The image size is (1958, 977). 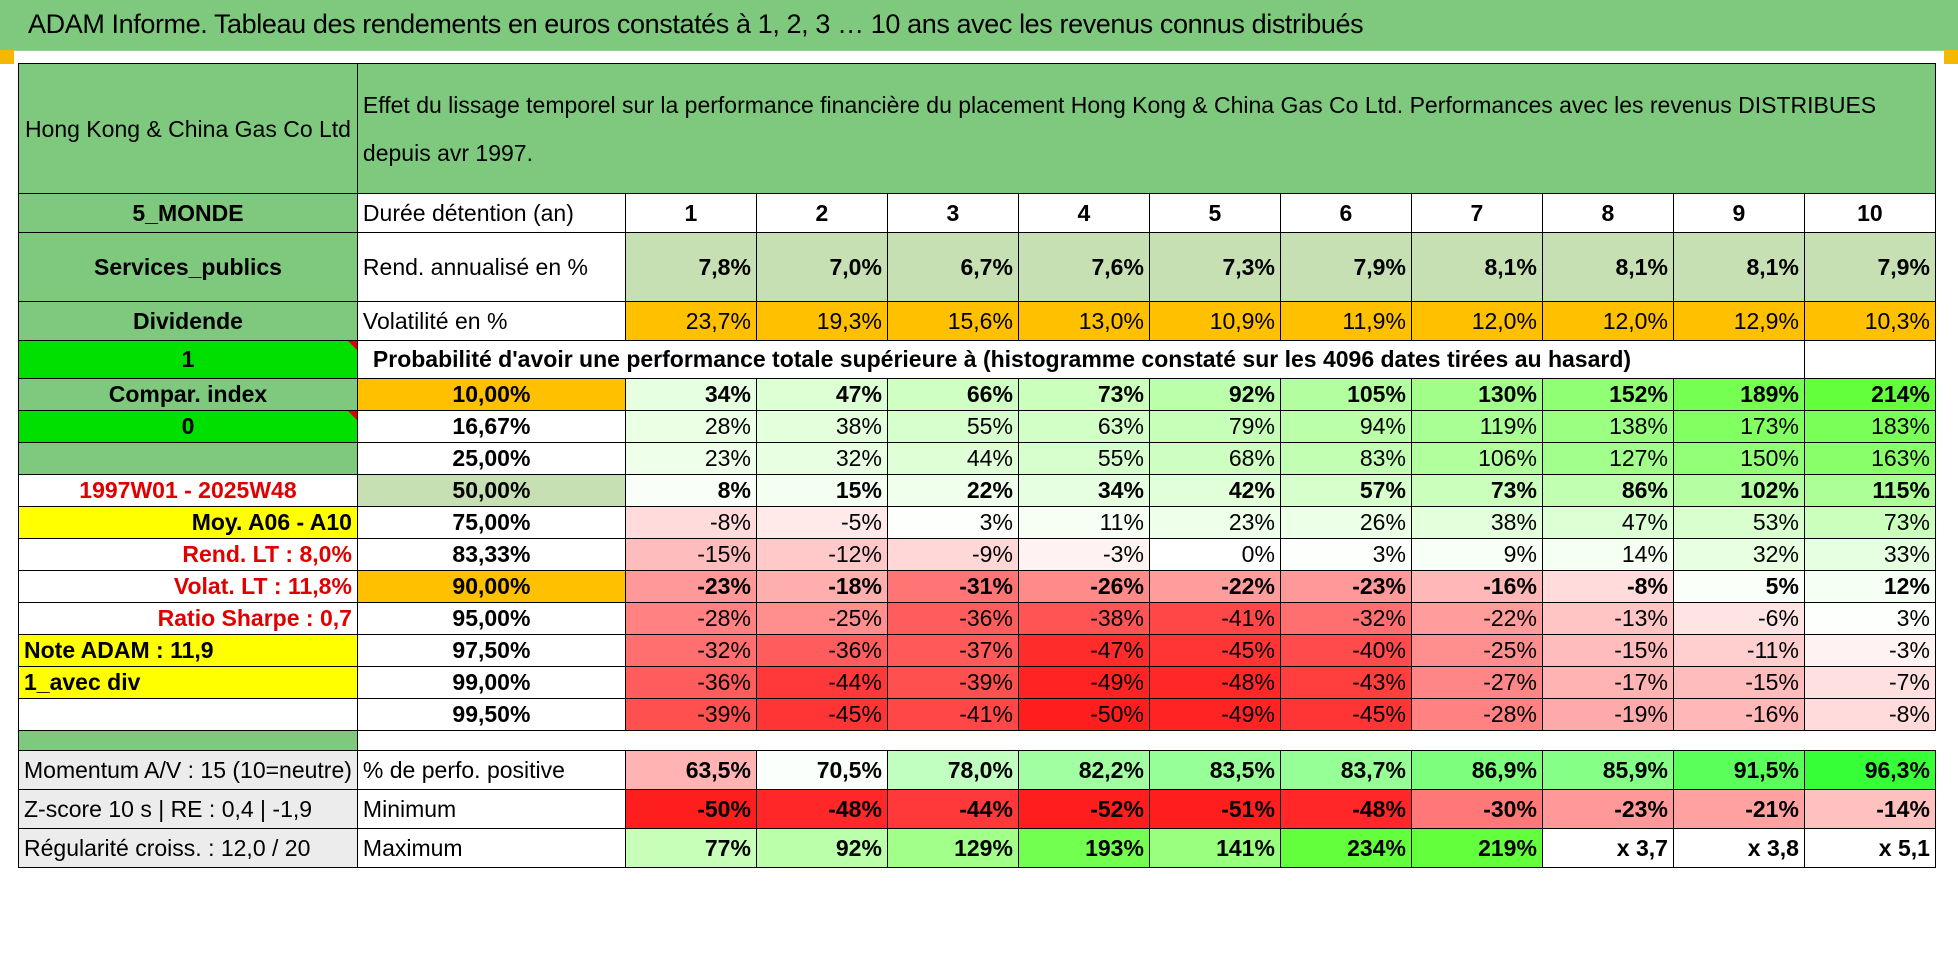 I want to click on maximum-value: x 5,1, so click(x=1869, y=848).